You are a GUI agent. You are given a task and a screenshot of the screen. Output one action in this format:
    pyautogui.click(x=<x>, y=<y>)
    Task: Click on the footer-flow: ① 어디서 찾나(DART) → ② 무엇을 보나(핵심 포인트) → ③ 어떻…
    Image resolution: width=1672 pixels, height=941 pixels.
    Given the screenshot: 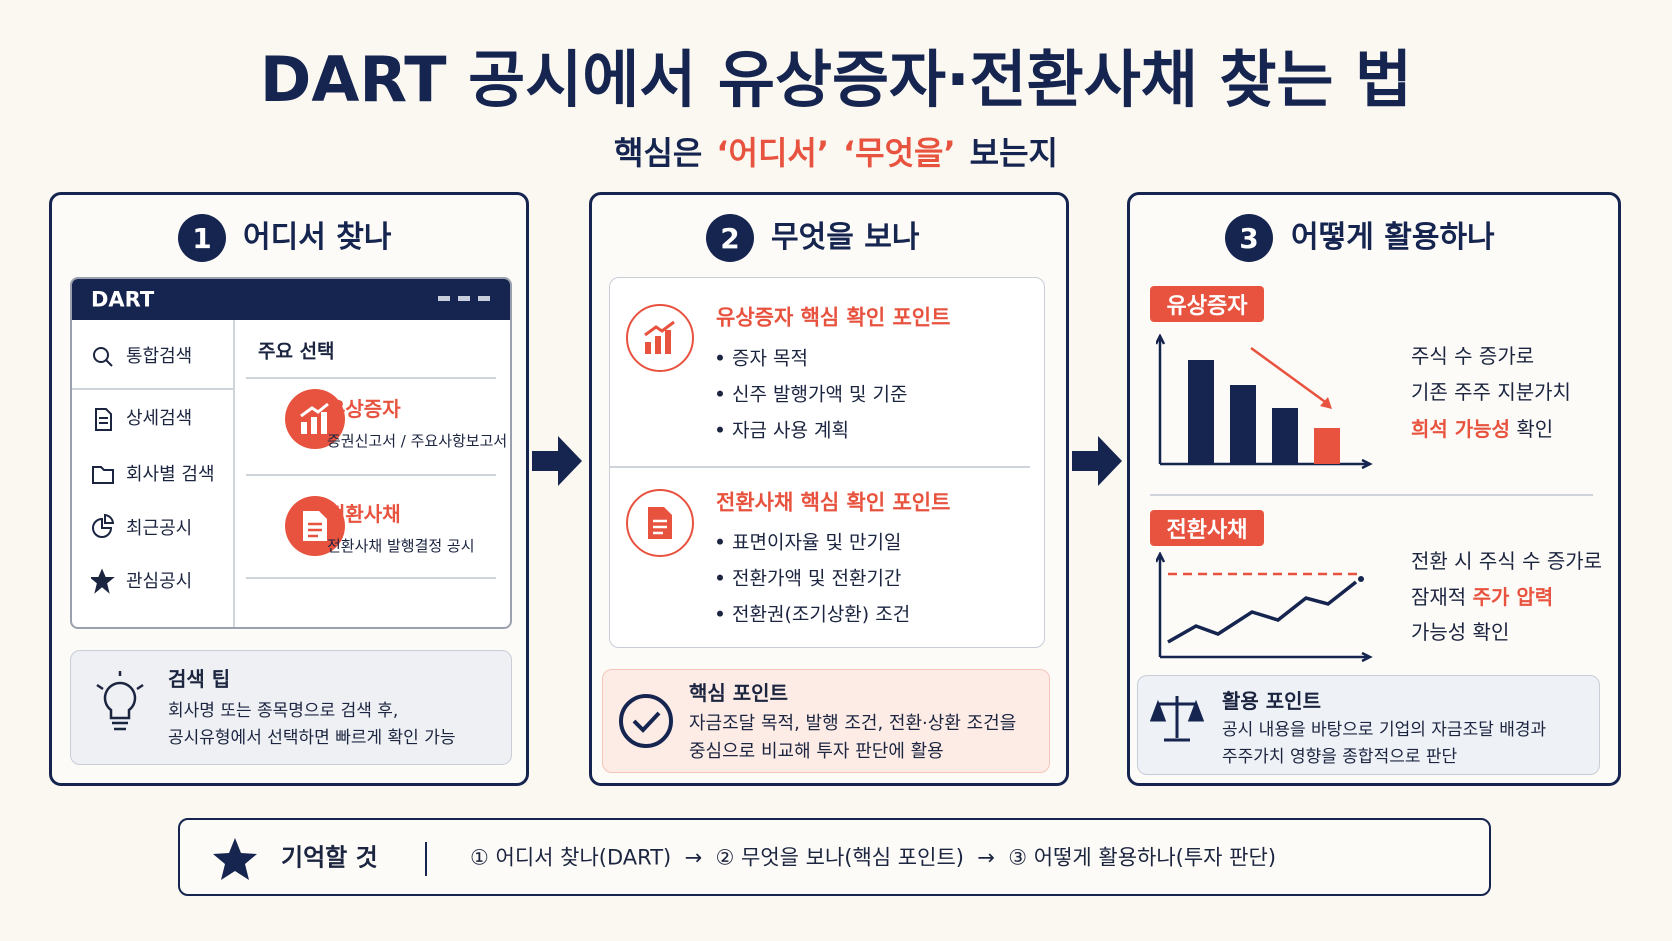 What is the action you would take?
    pyautogui.click(x=873, y=857)
    